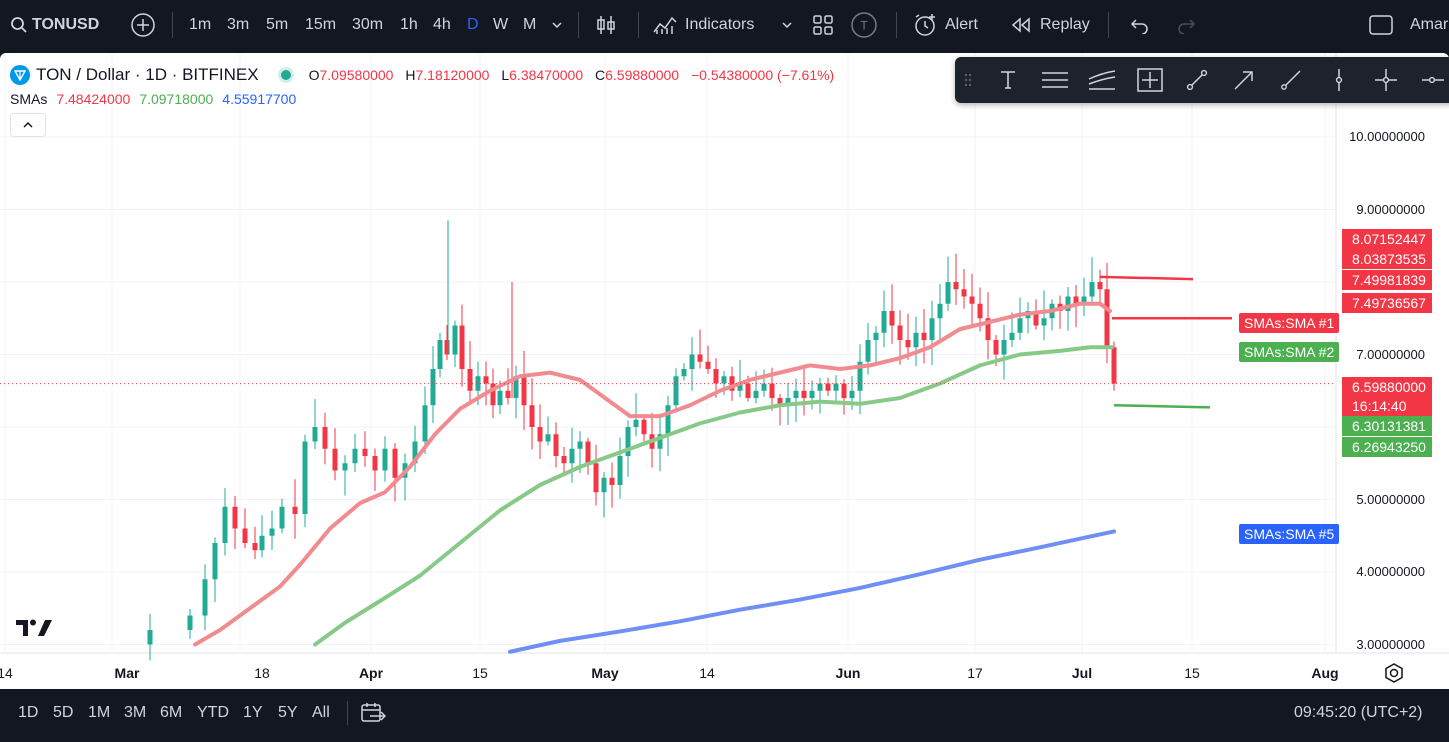 The width and height of the screenshot is (1449, 742). I want to click on interval-15m: 15m, so click(321, 24).